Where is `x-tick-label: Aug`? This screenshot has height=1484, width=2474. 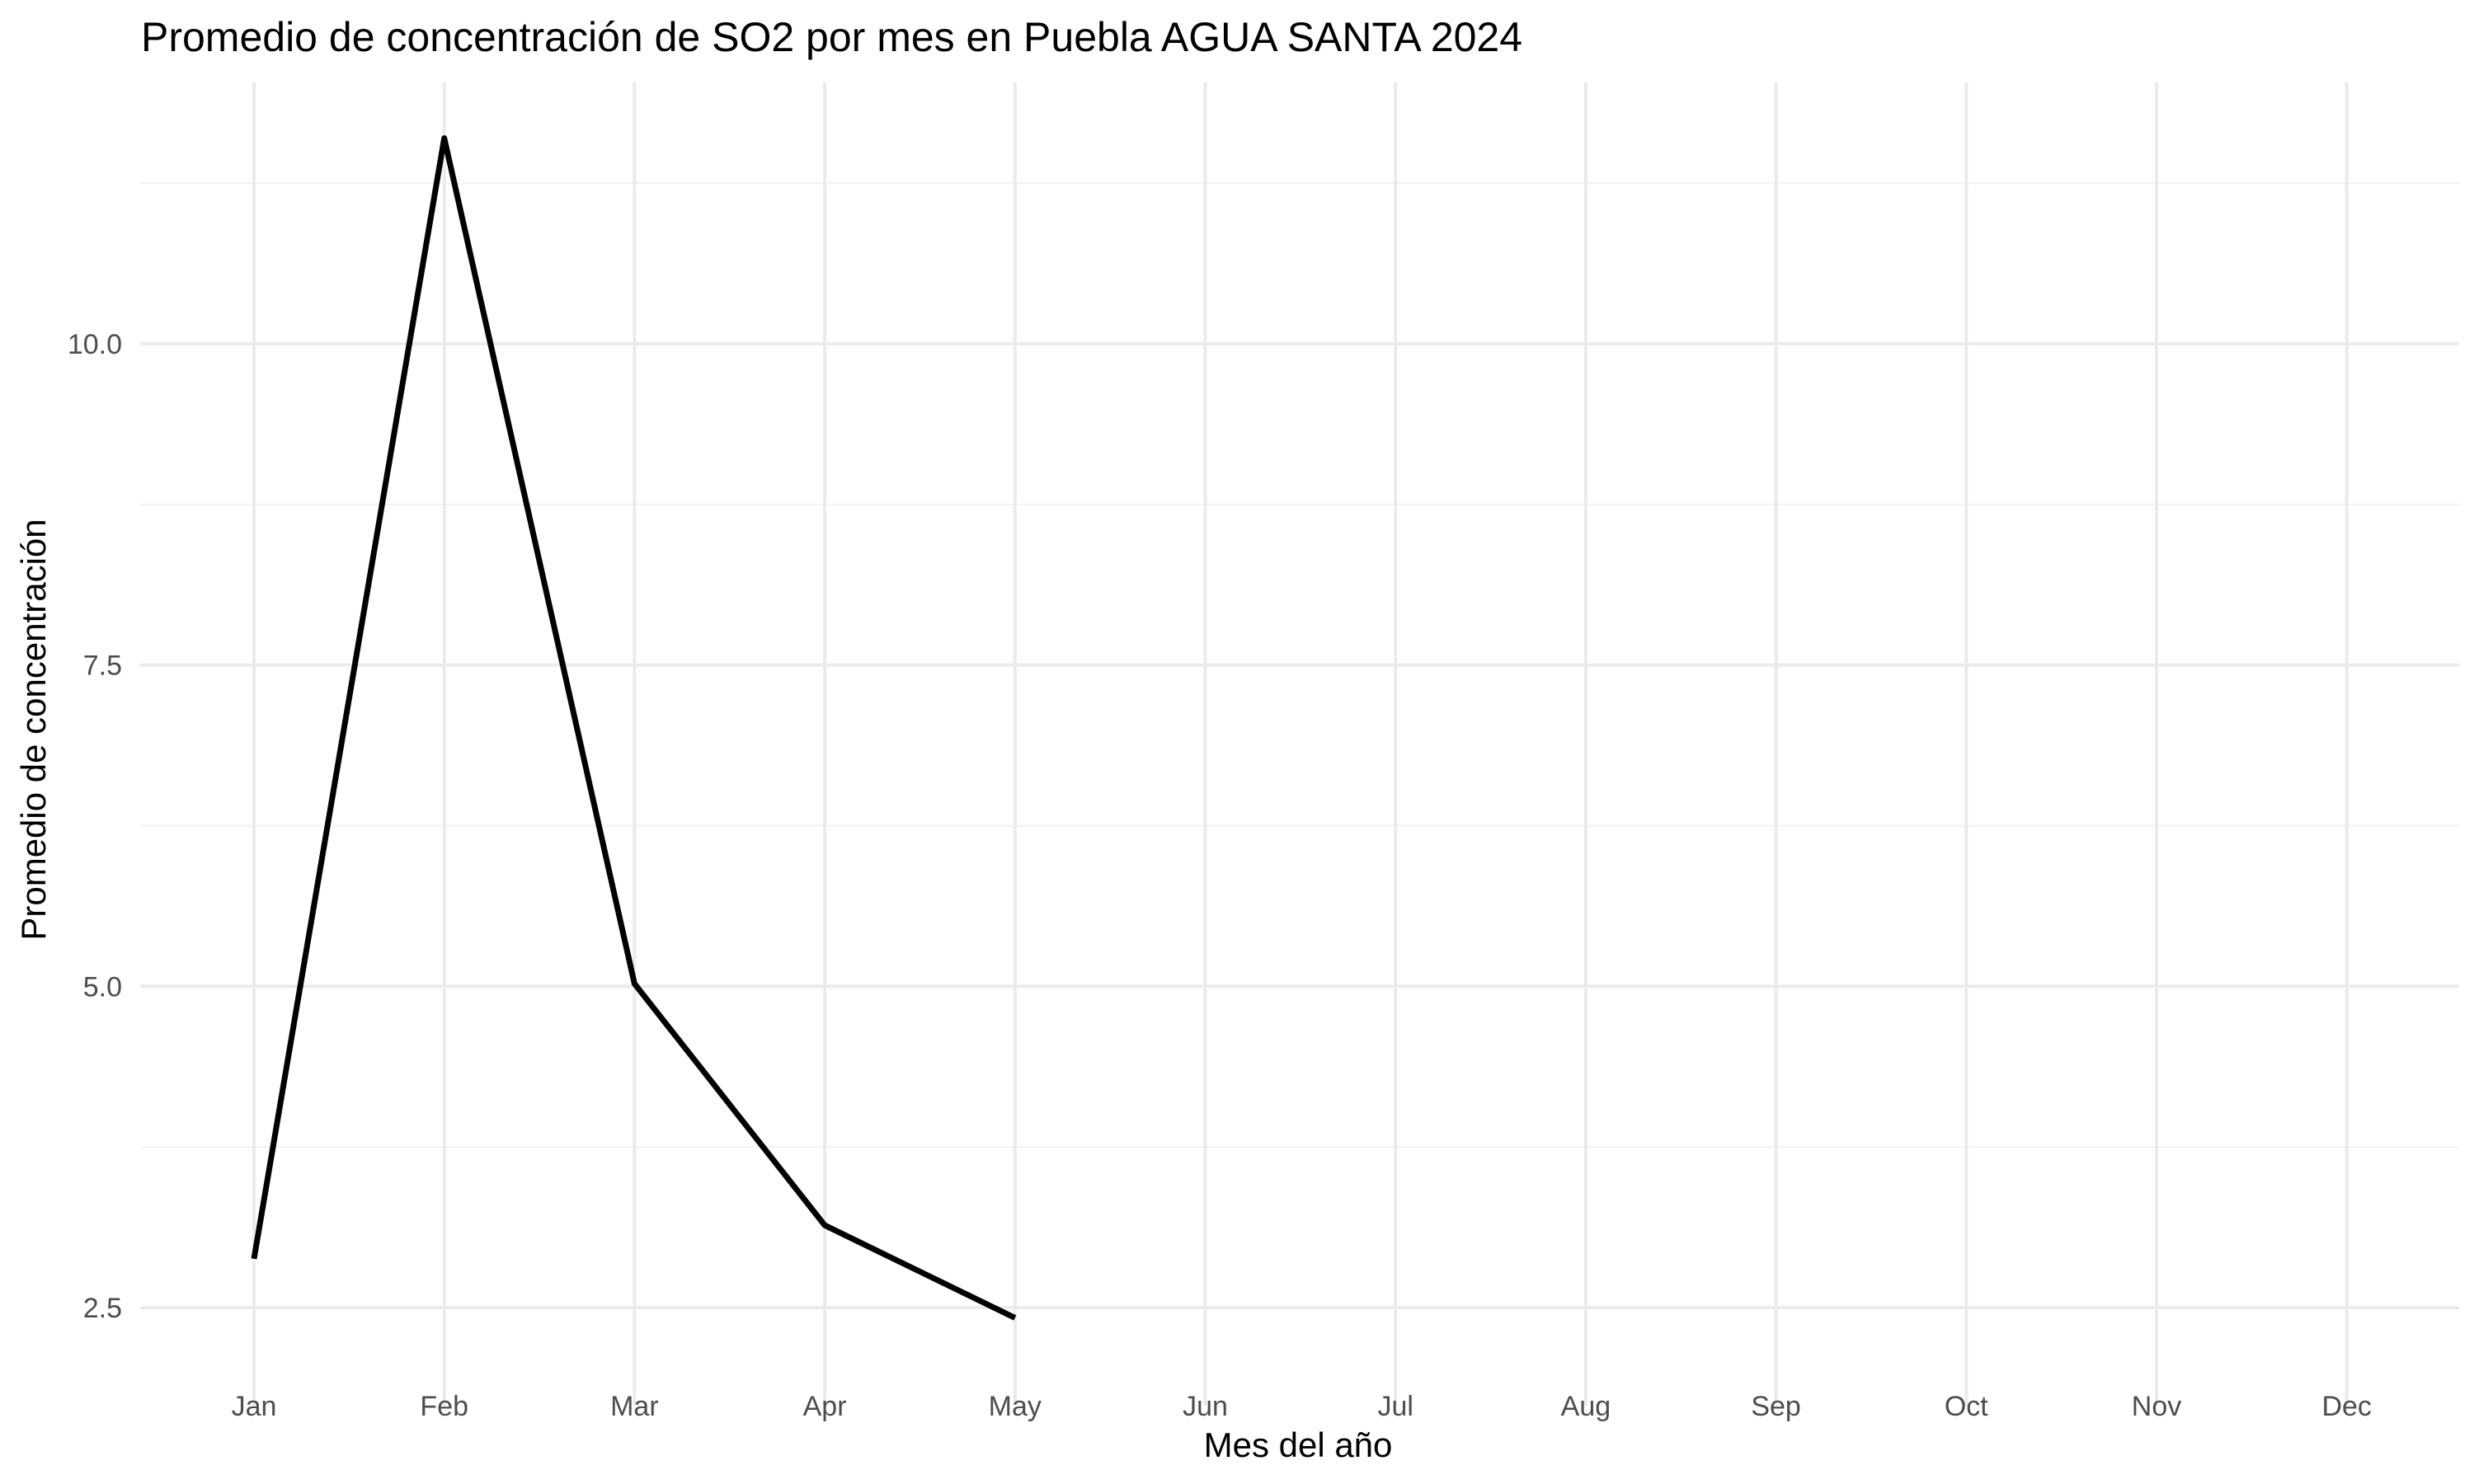 x-tick-label: Aug is located at coordinates (1586, 1406).